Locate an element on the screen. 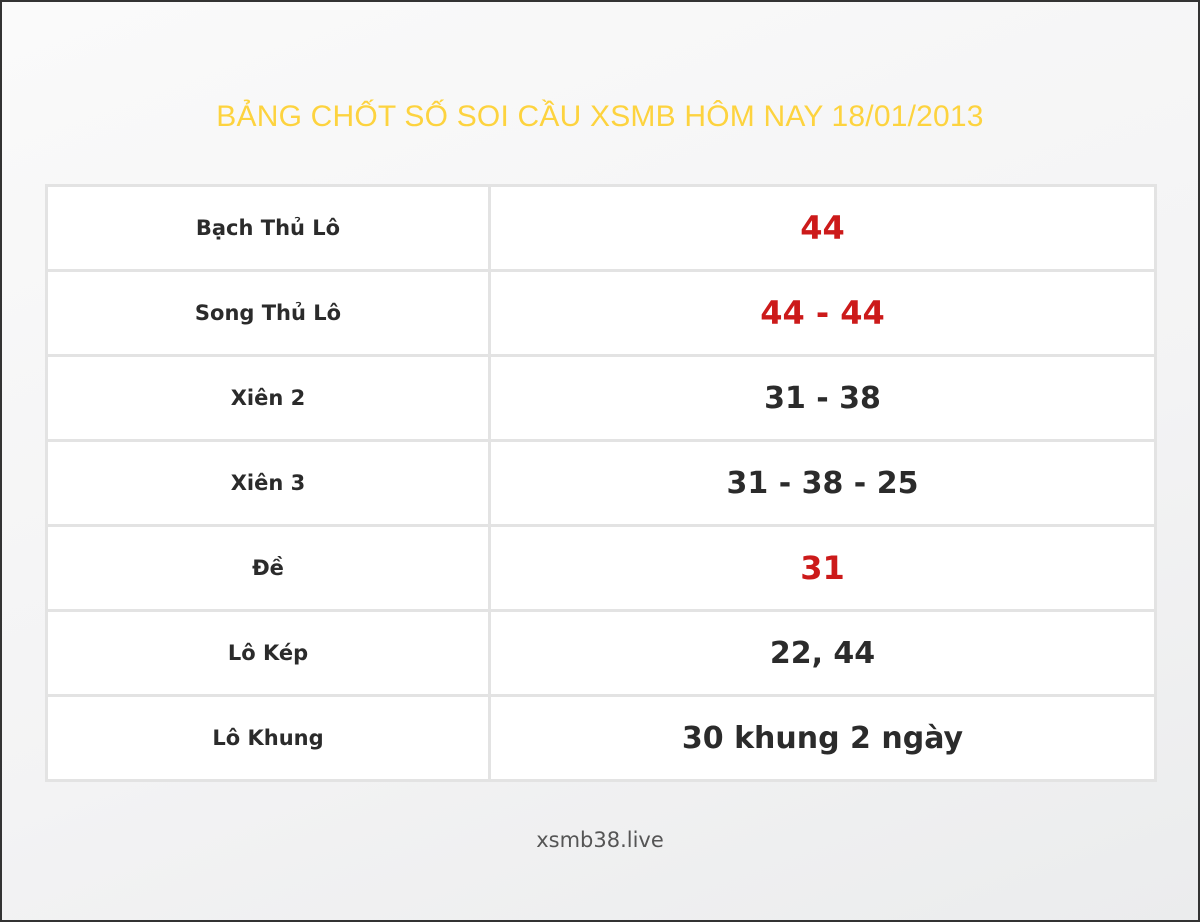  table-row: Lô Khung 30 khung 2 ngày is located at coordinates (601, 738).